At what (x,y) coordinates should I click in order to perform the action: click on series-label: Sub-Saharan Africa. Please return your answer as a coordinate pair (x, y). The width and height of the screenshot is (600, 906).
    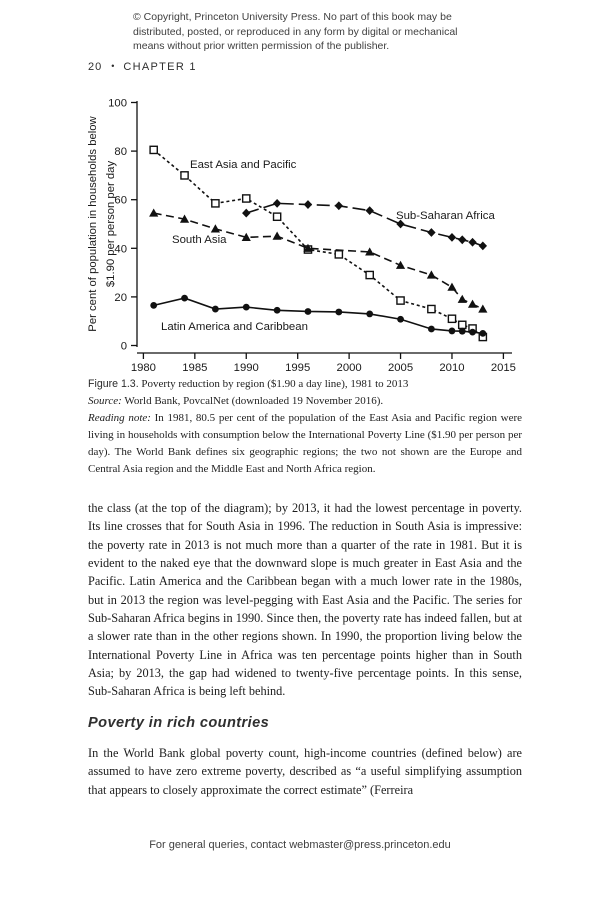
    Looking at the image, I should click on (445, 216).